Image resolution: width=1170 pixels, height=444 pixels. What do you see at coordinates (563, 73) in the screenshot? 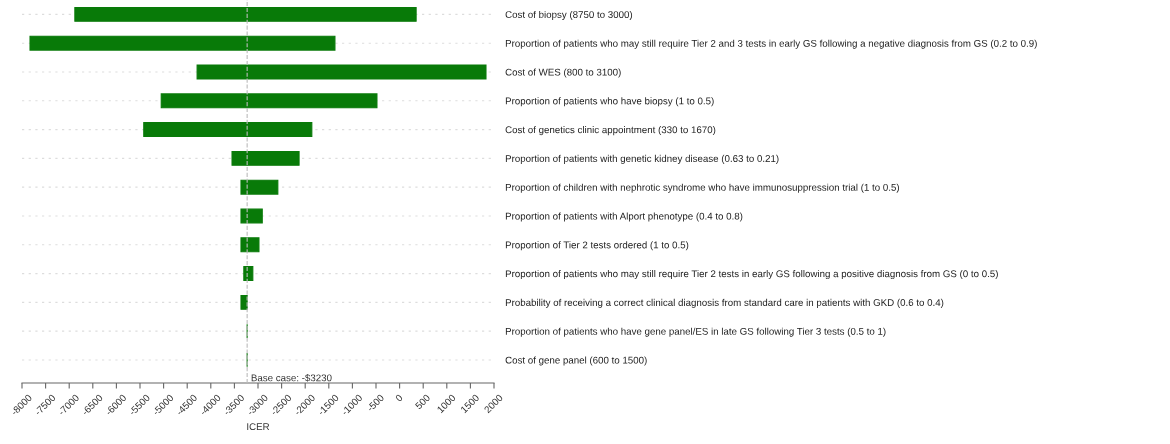
I see `y-tick-label: Cost of WES (800 to 3100)` at bounding box center [563, 73].